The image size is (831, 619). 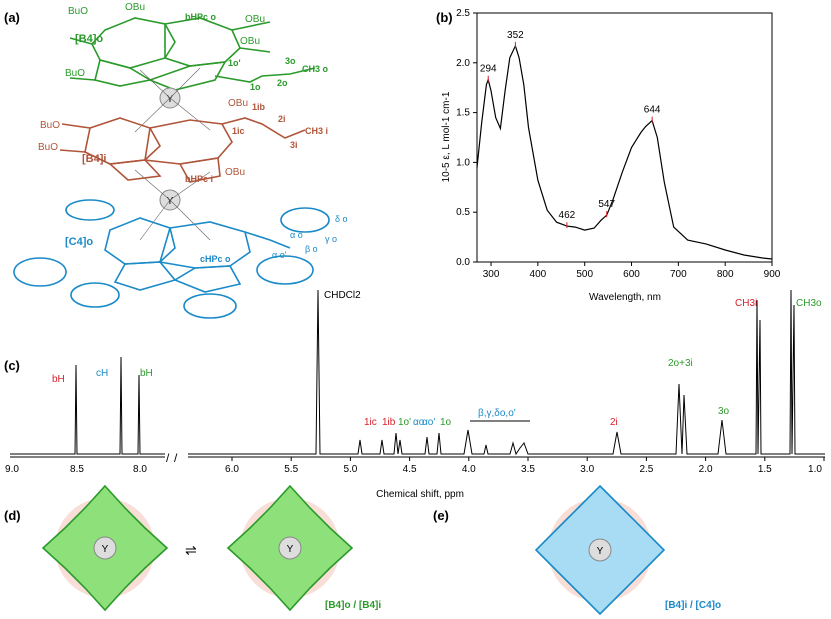 What do you see at coordinates (255, 19) in the screenshot?
I see `top-sub-obu-2: OBu` at bounding box center [255, 19].